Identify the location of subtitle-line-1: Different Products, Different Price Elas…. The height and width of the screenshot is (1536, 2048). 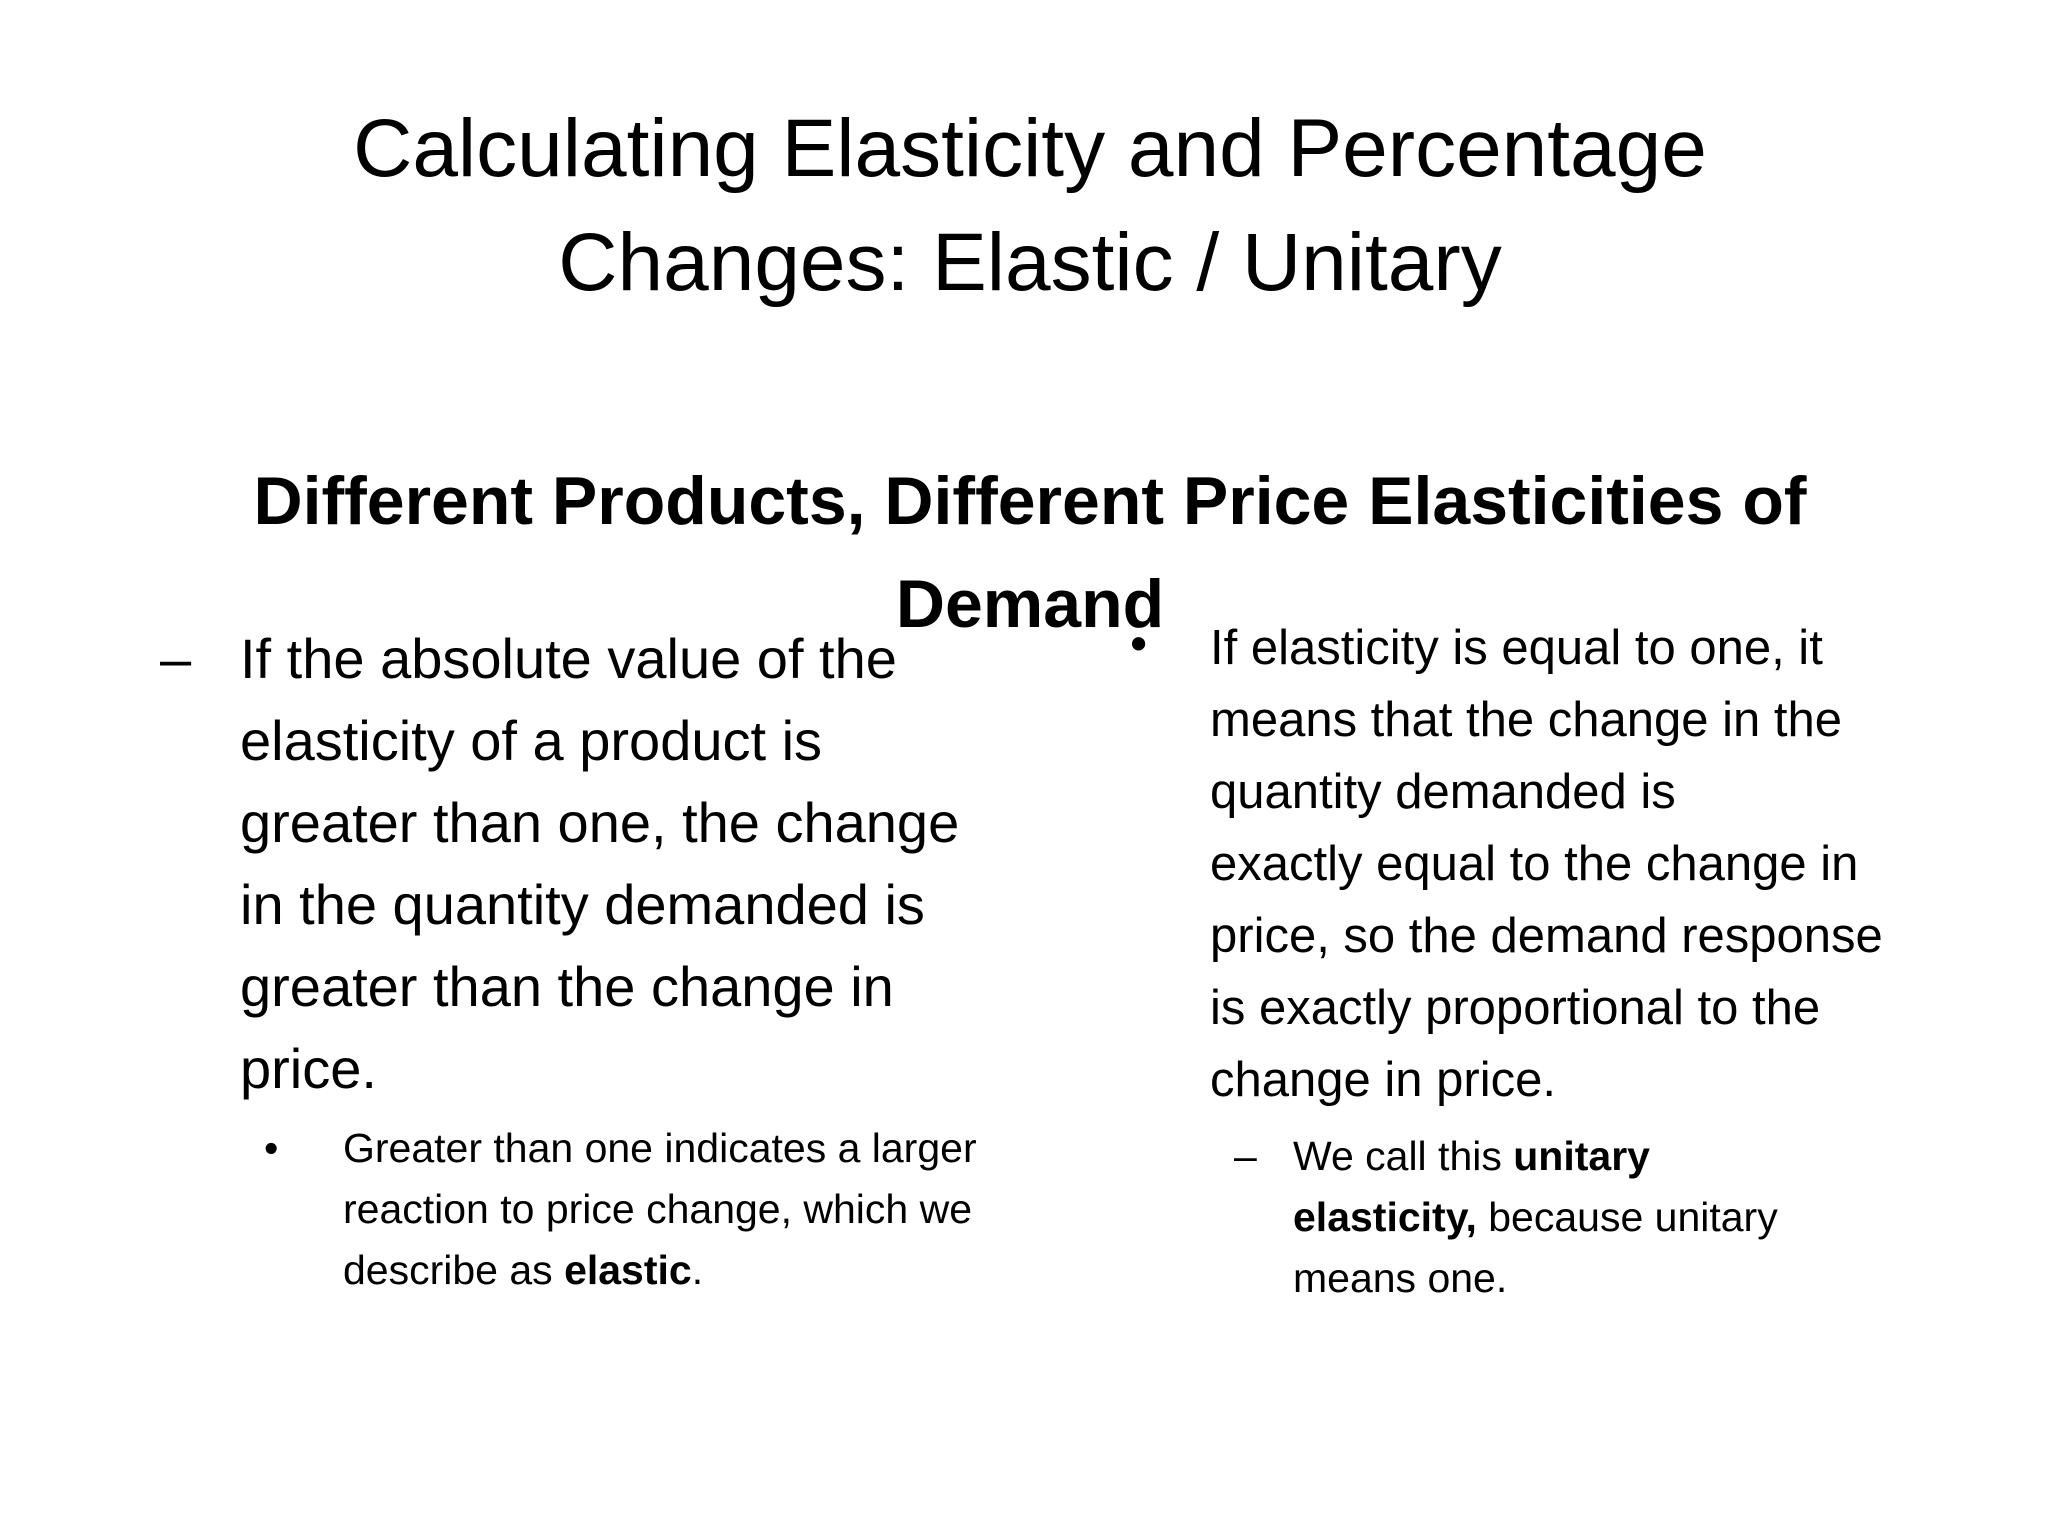
(1030, 501).